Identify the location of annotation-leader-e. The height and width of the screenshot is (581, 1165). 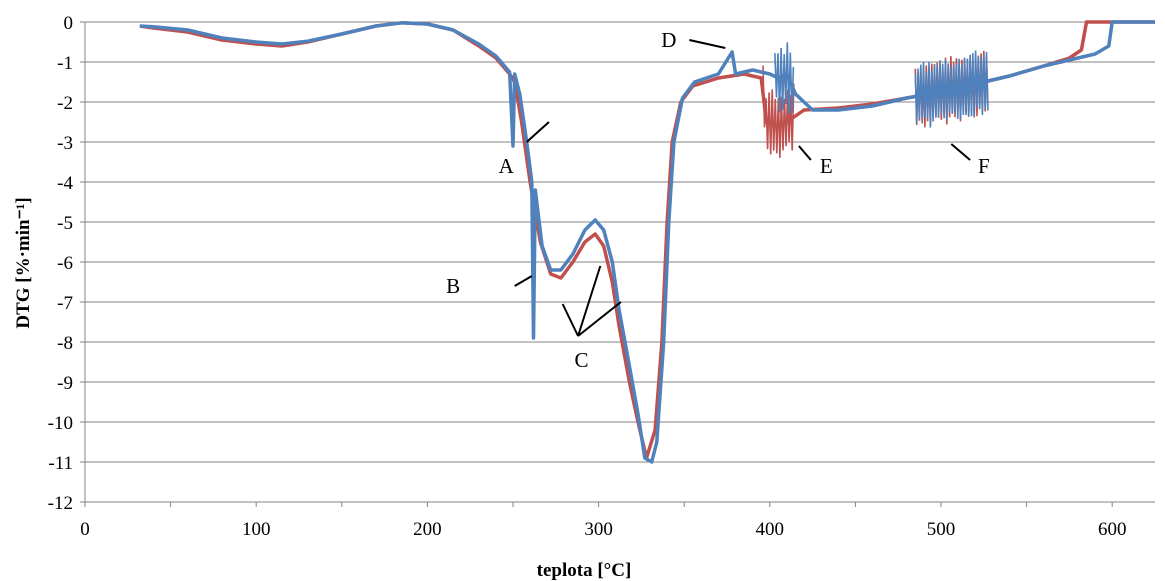
(805, 153).